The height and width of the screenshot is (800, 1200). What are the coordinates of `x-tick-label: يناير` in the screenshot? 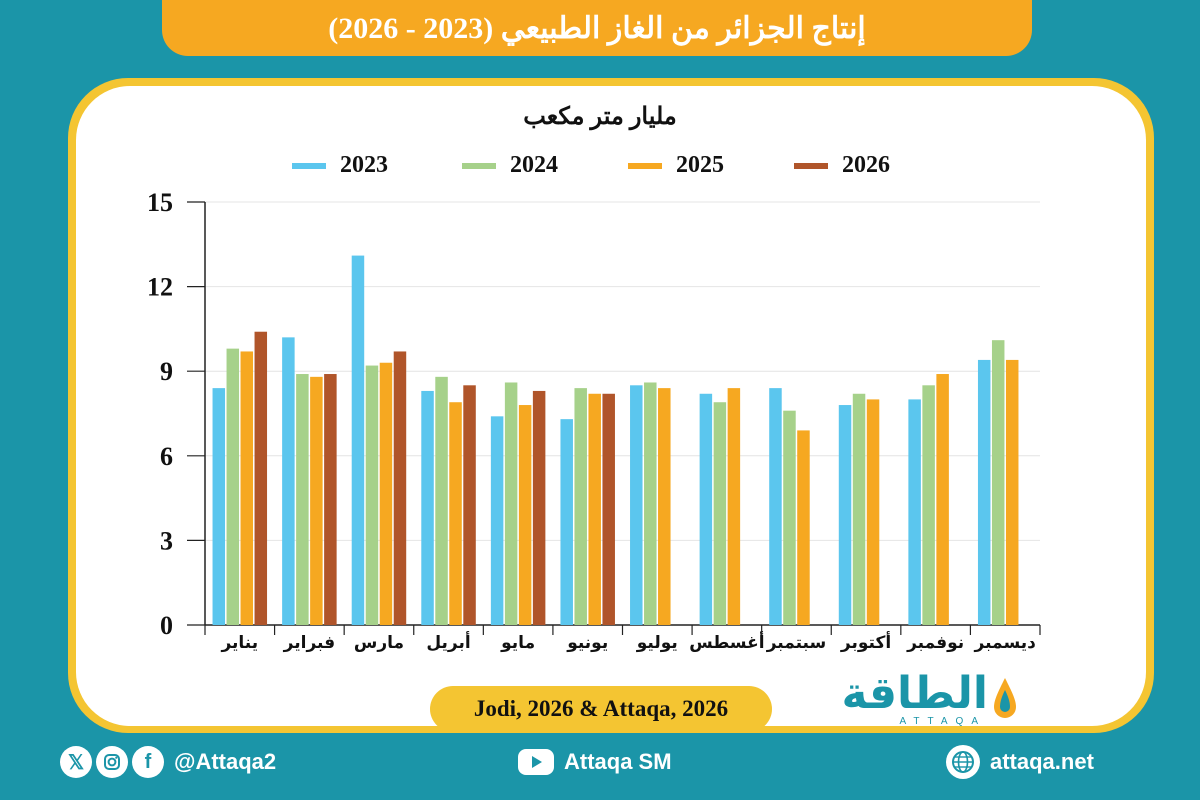 It's located at (239, 643).